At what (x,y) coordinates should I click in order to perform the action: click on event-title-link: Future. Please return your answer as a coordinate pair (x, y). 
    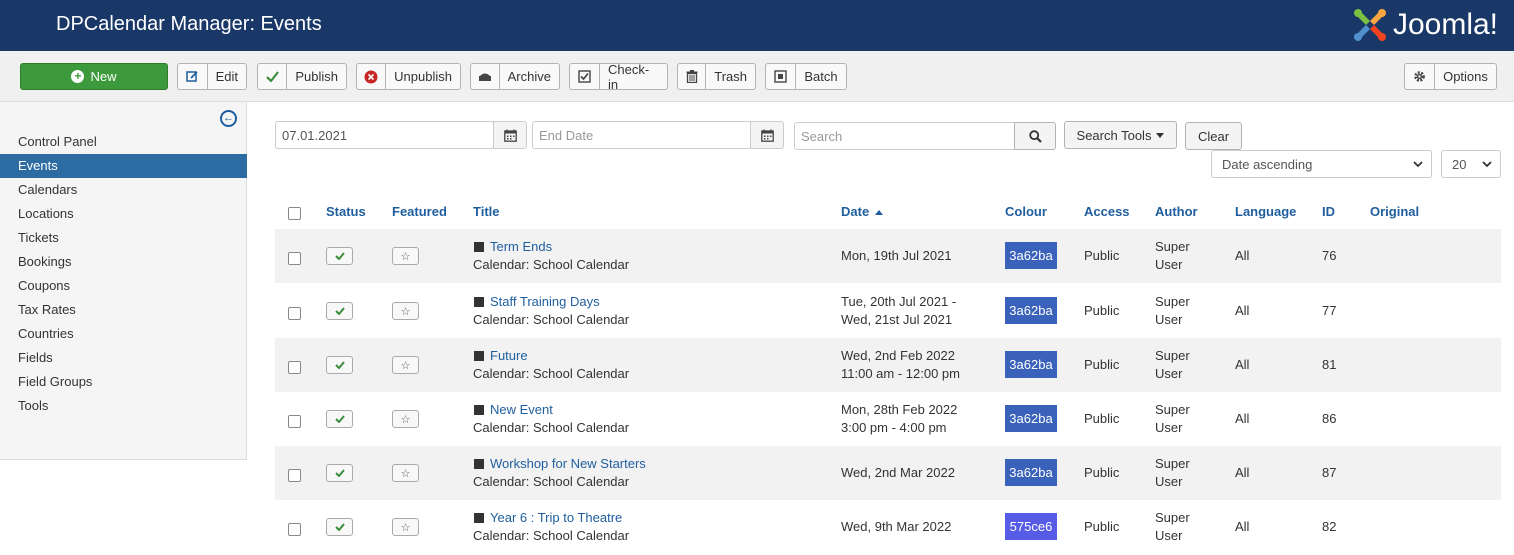
    Looking at the image, I should click on (509, 355).